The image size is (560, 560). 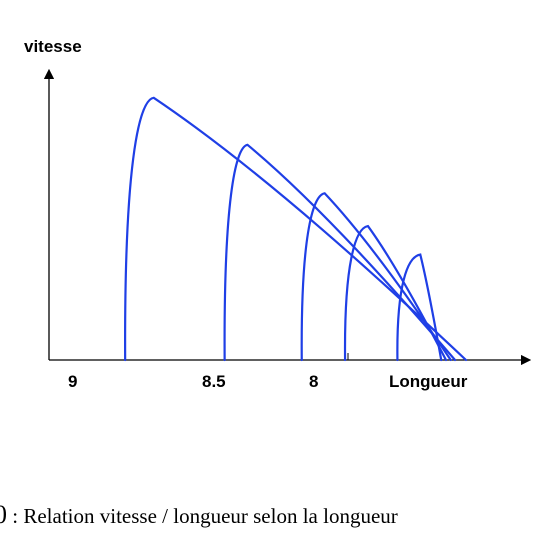 I want to click on x-tick-label-8: 8, so click(x=313, y=381).